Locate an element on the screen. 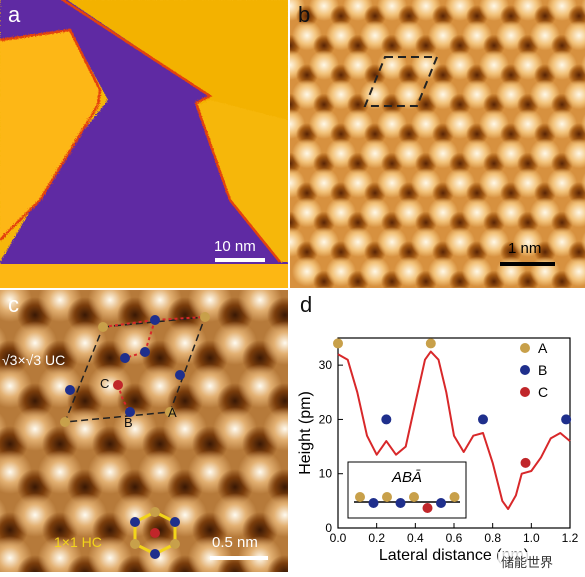 Image resolution: width=585 pixels, height=577 pixels. inset-atom-C is located at coordinates (427, 508).